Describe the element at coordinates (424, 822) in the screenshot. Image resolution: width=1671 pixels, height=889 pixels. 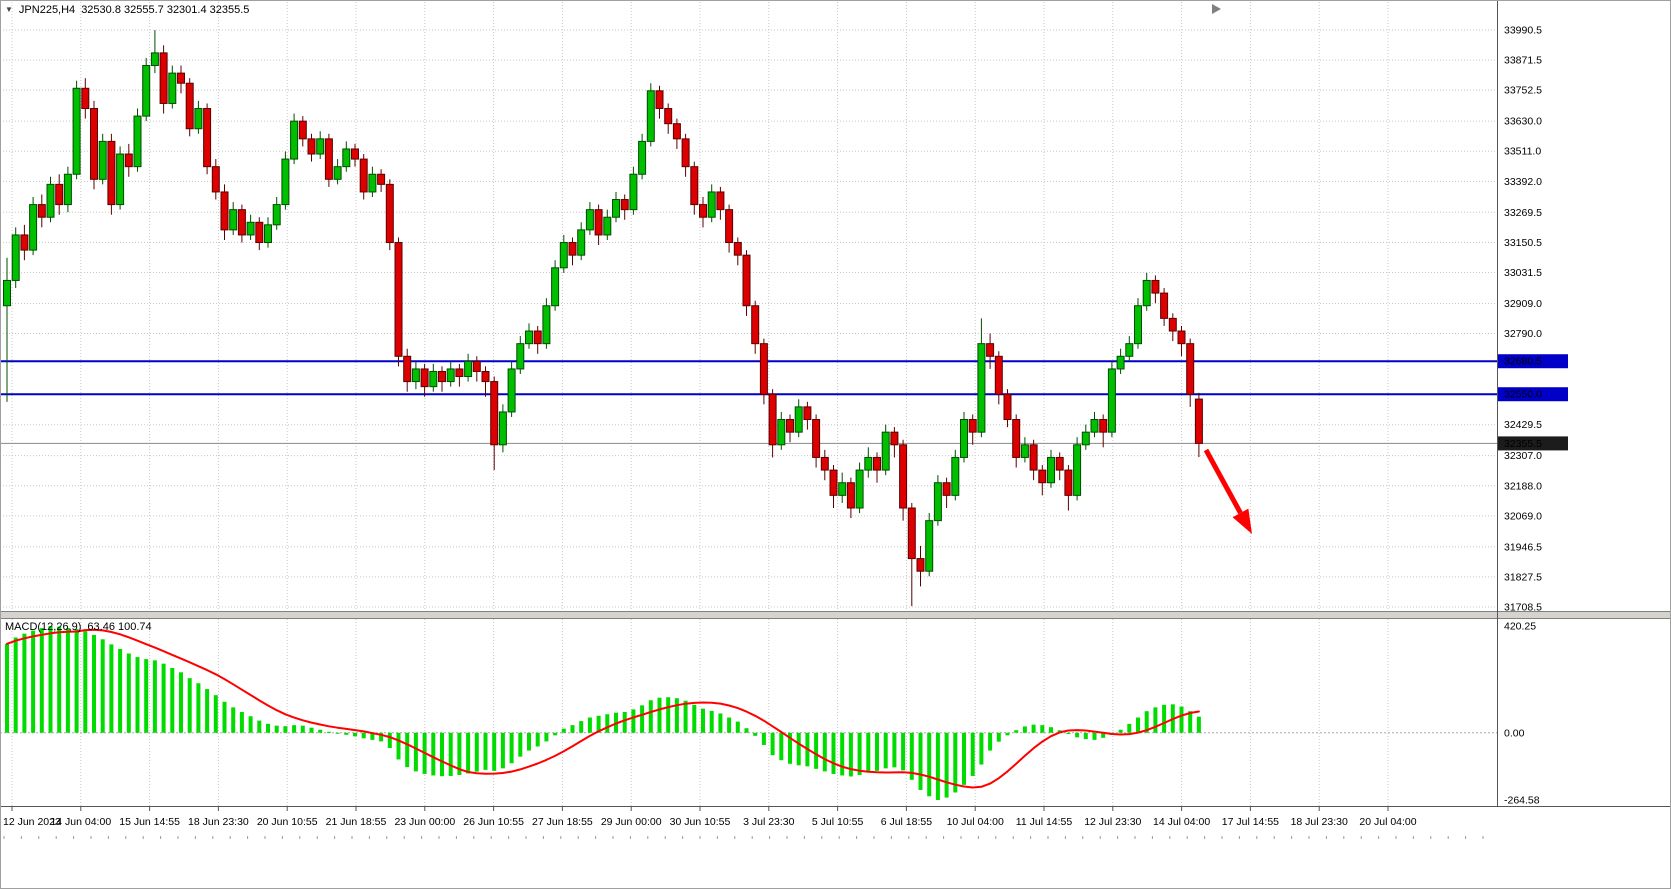
I see `time-axis-label: 23 Jun 00:00` at that location.